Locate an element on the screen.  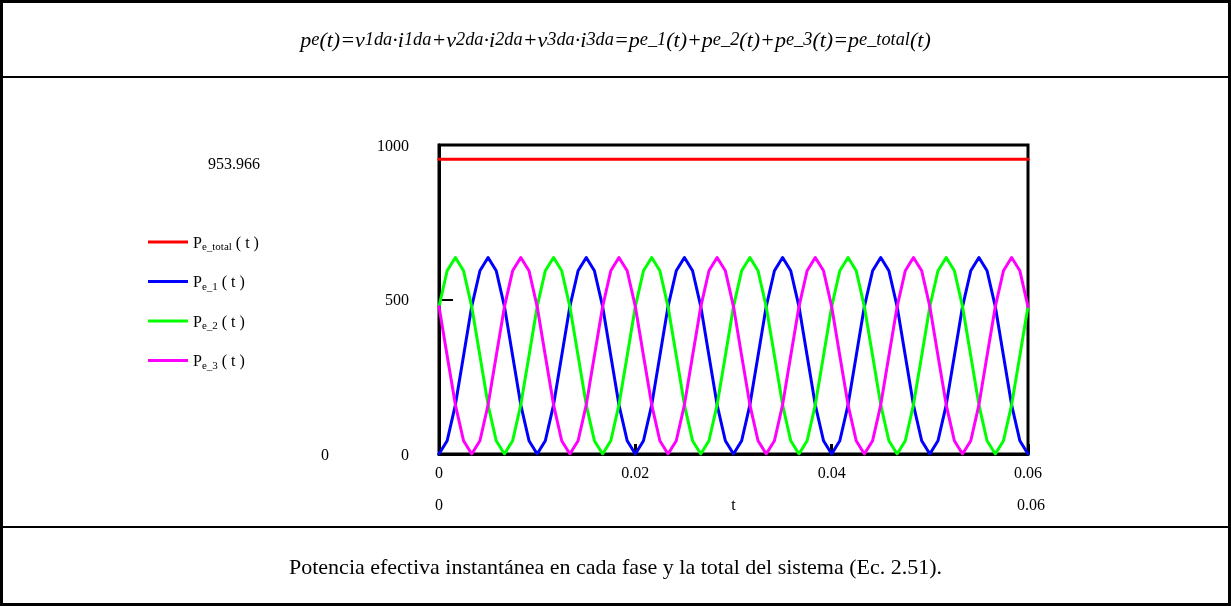
y-tick-label: 1000 is located at coordinates (393, 145).